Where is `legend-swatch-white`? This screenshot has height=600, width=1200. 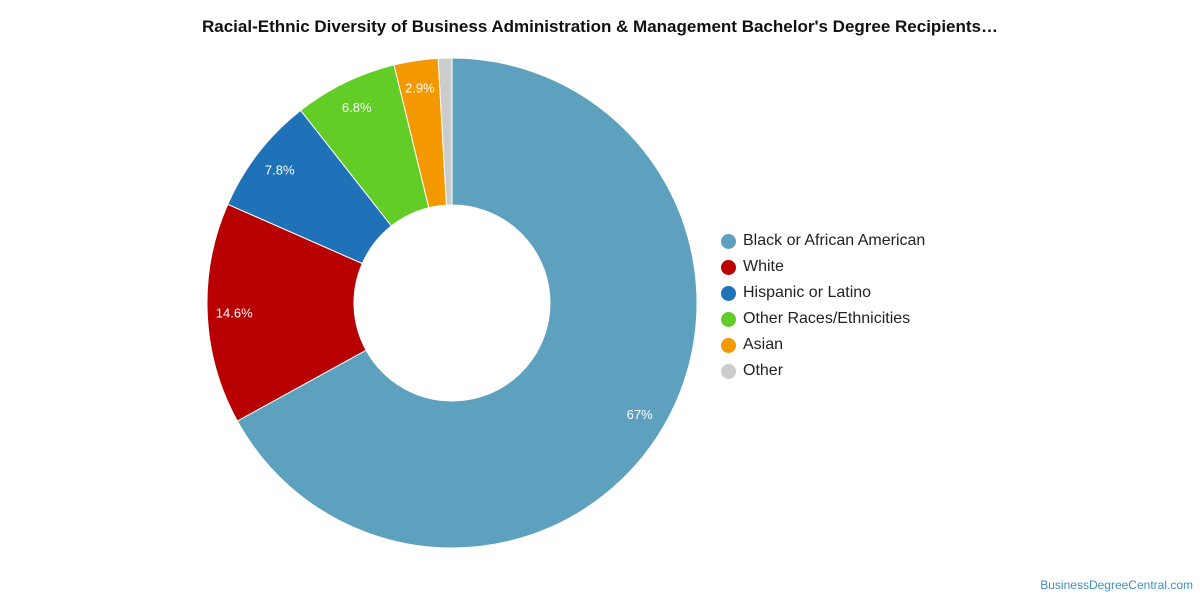
legend-swatch-white is located at coordinates (728, 267).